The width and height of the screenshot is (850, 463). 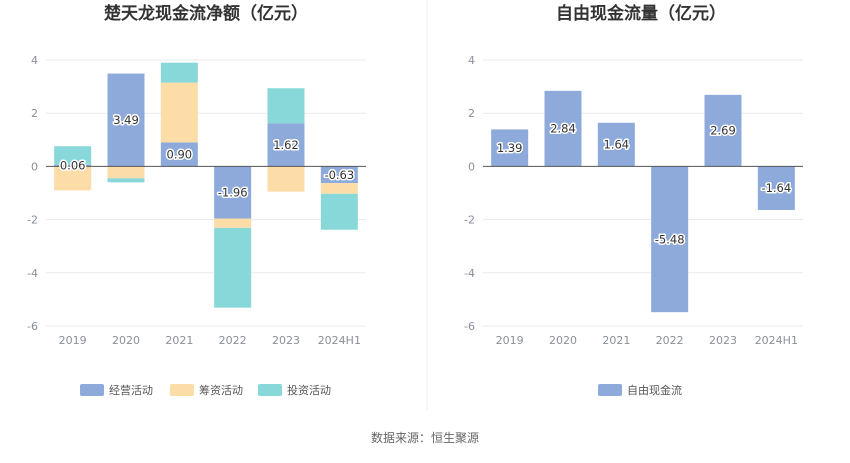 I want to click on legend-label: 筹资活动, so click(x=221, y=390).